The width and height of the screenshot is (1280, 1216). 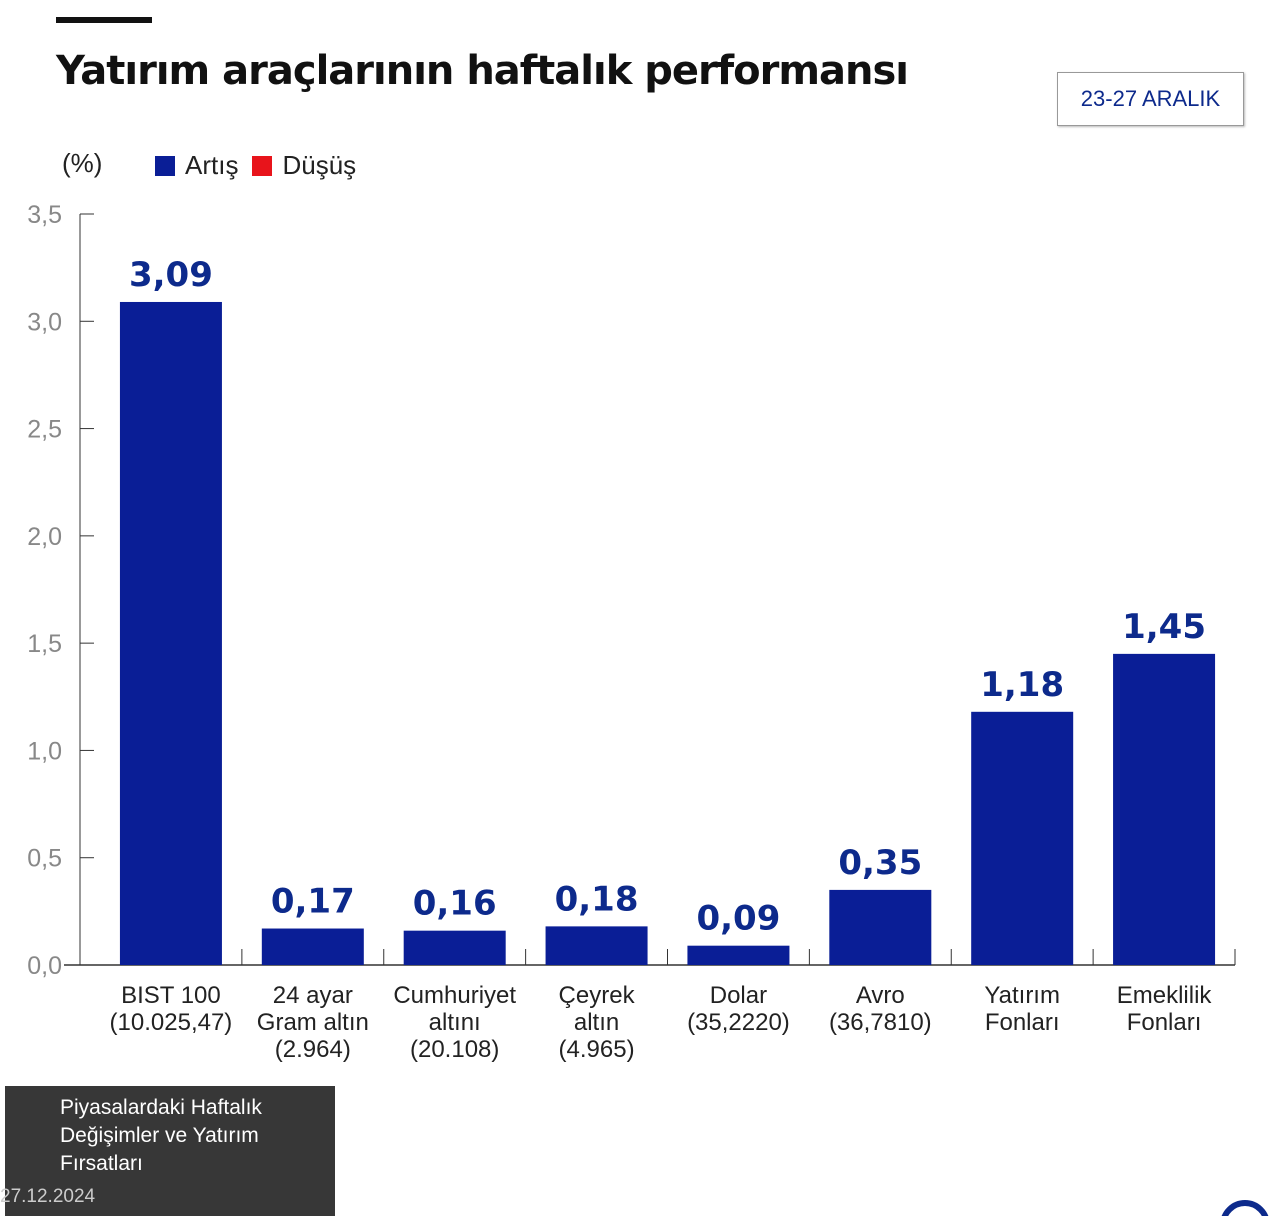 What do you see at coordinates (597, 995) in the screenshot?
I see `category-label: Çeyrek` at bounding box center [597, 995].